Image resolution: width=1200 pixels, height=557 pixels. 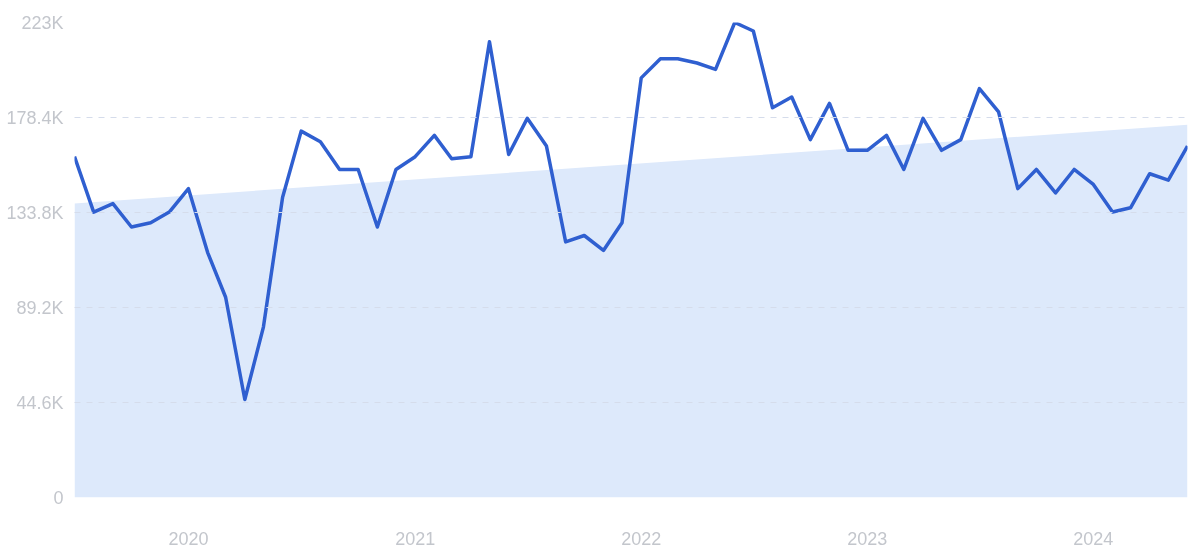 I want to click on y-tick-label: 44.6K, so click(x=40, y=402).